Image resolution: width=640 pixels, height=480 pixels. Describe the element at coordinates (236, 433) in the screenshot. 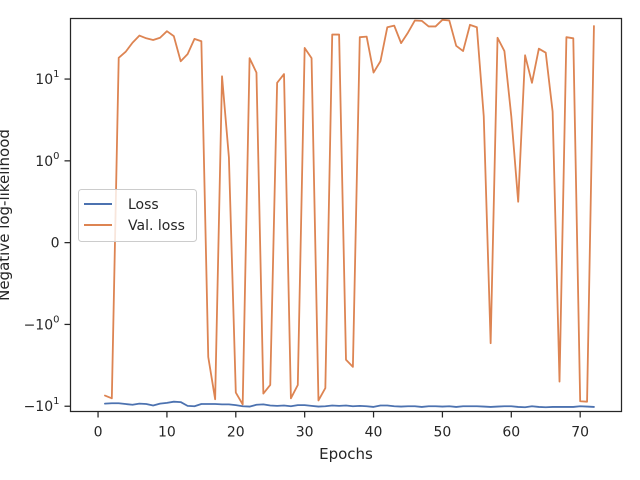

I see `x-tick-label: 20` at that location.